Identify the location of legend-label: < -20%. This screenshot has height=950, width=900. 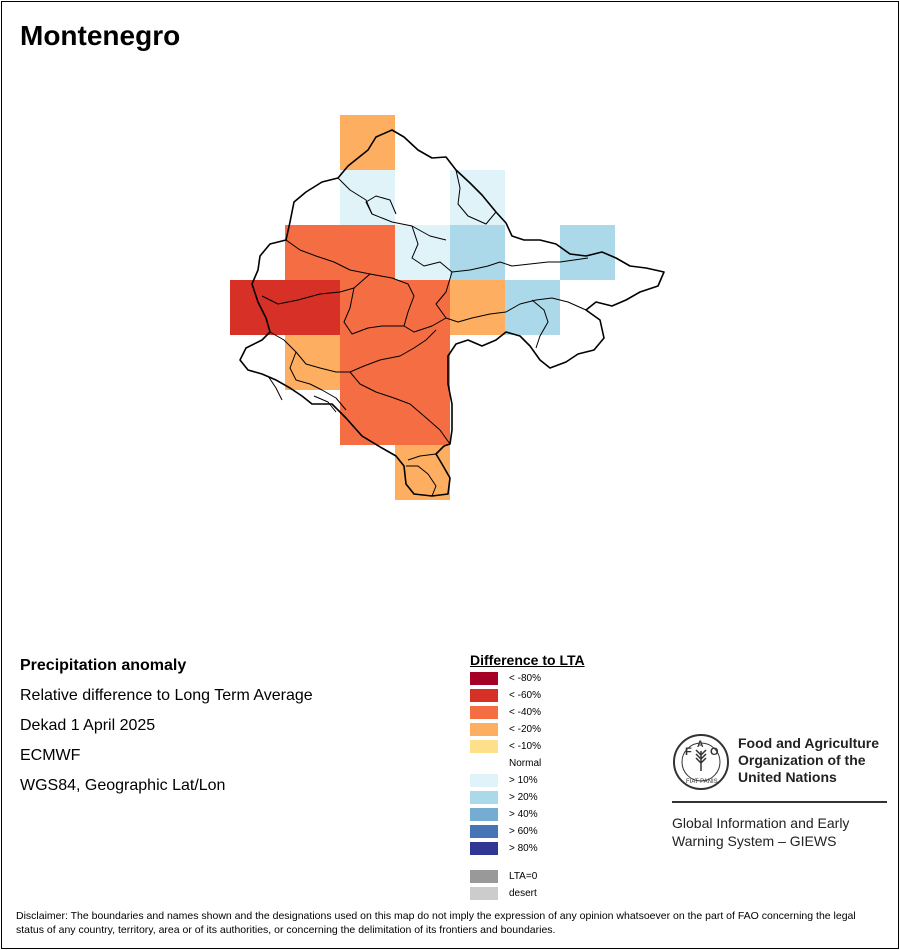
(525, 729).